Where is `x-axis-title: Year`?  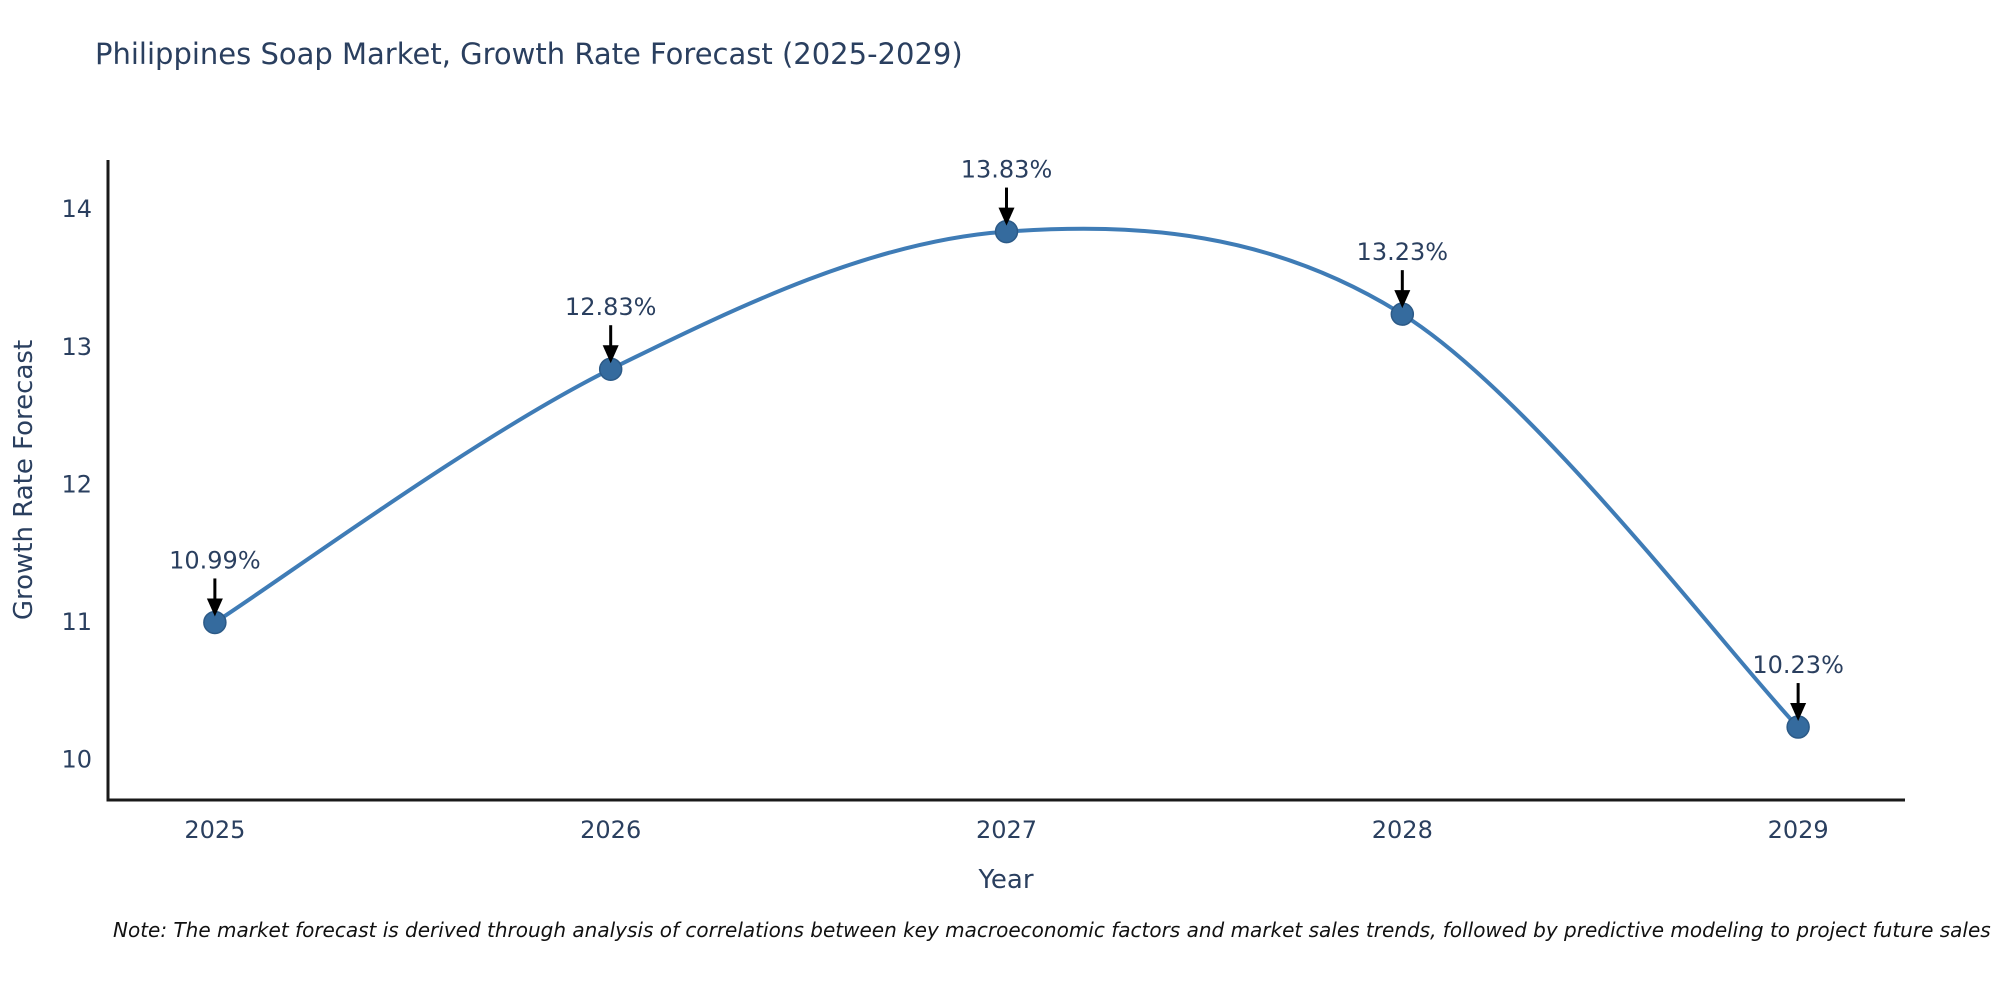
x-axis-title: Year is located at coordinates (1005, 880).